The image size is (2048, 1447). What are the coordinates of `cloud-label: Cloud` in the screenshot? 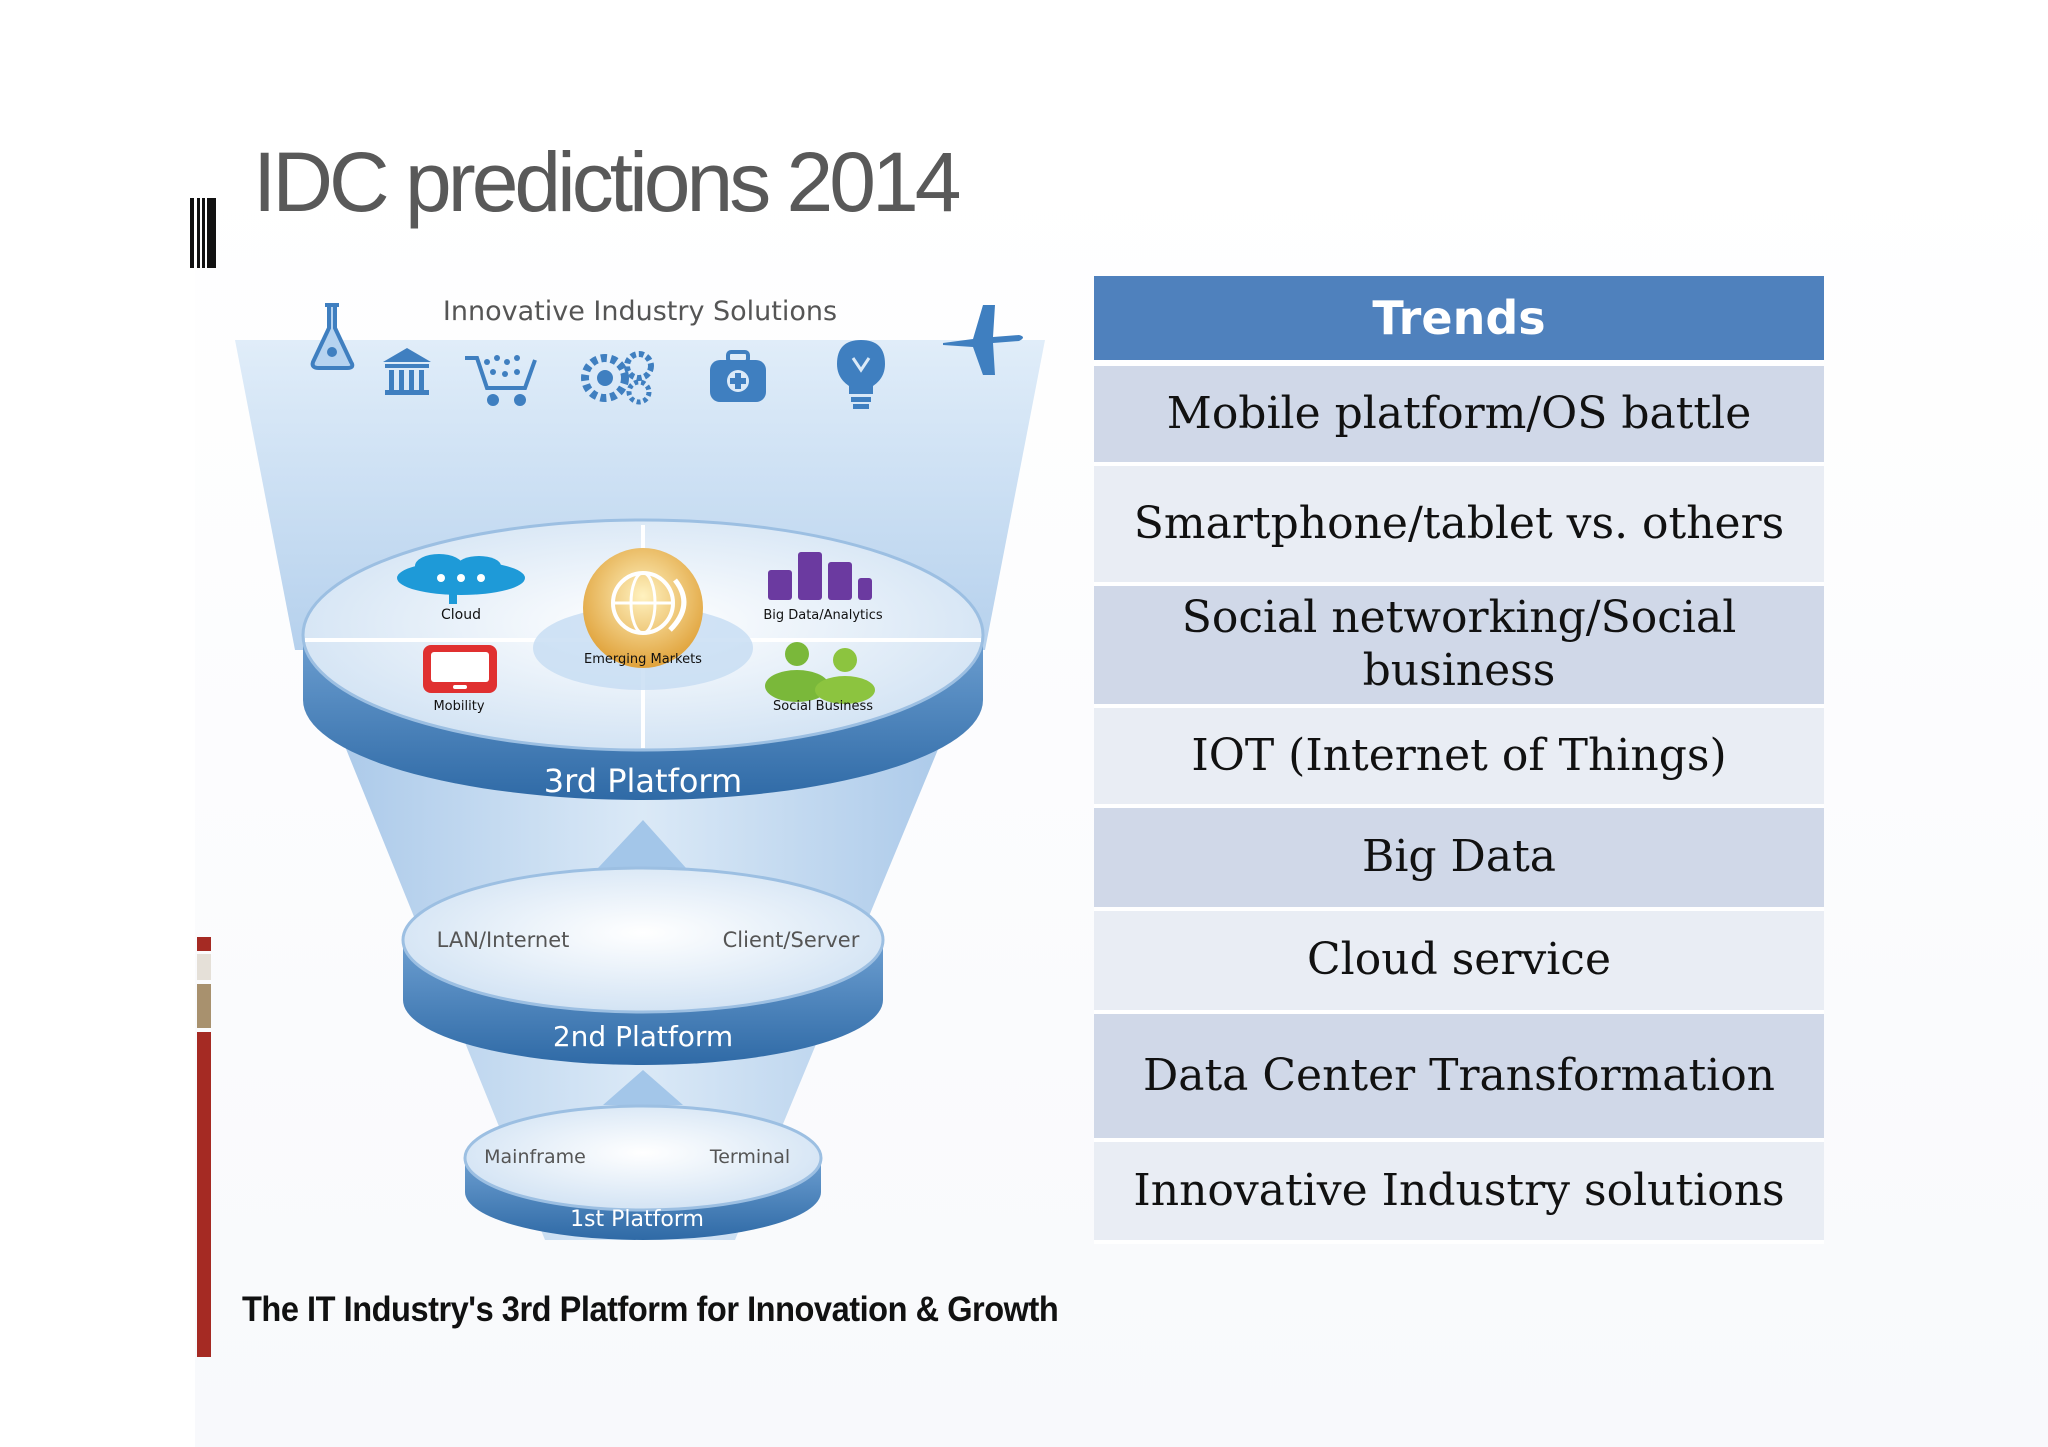 It's located at (461, 615).